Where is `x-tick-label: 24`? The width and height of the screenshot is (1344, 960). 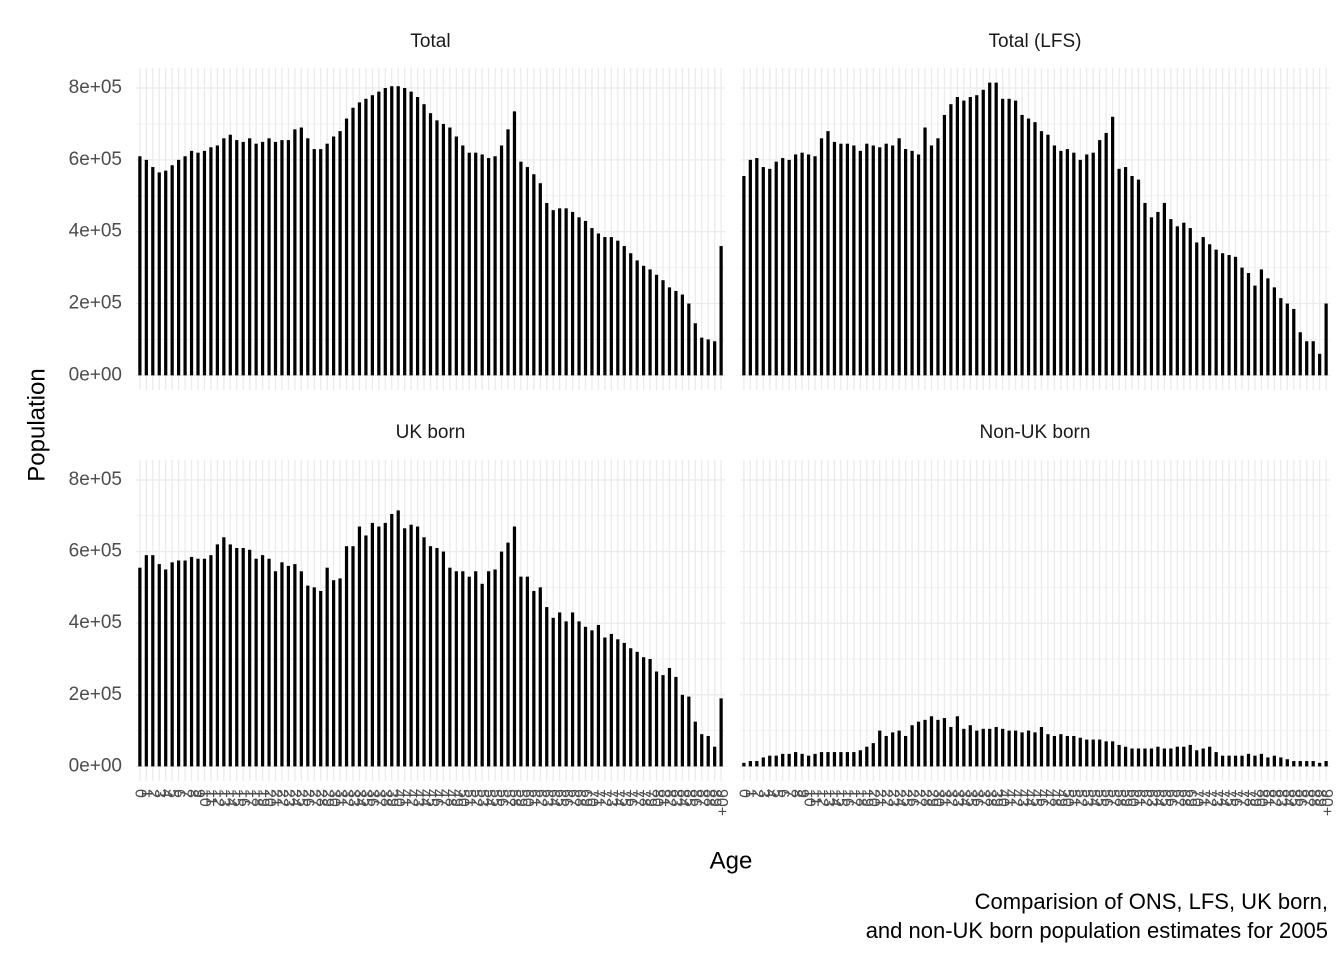 x-tick-label: 24 is located at coordinates (295, 798).